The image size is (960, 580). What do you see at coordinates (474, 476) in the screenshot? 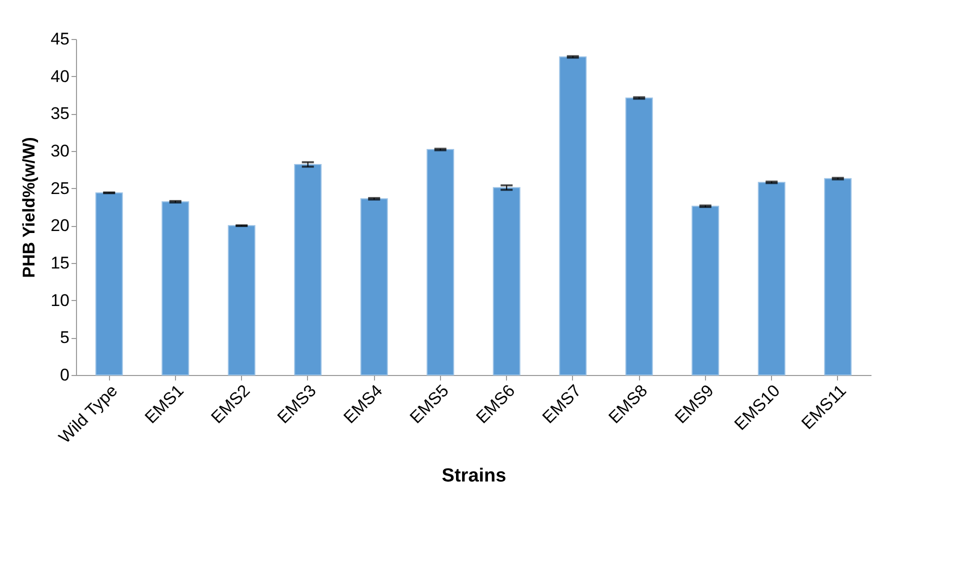
I see `x-axis-title: Strains` at bounding box center [474, 476].